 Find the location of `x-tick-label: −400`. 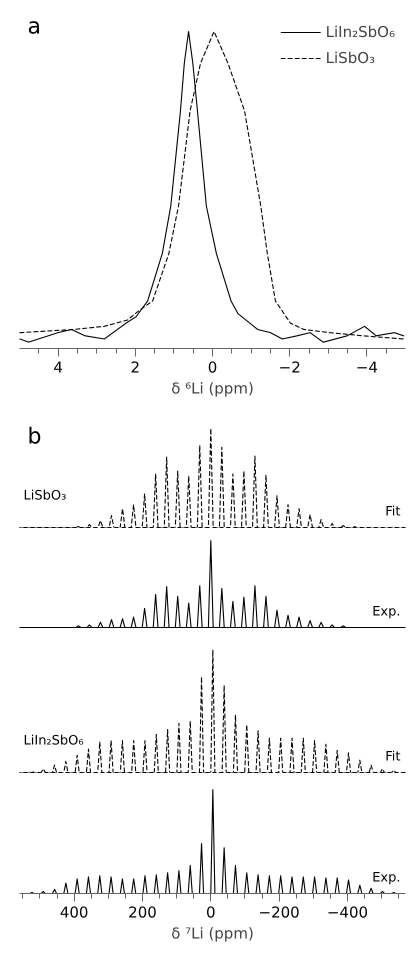

x-tick-label: −400 is located at coordinates (347, 913).